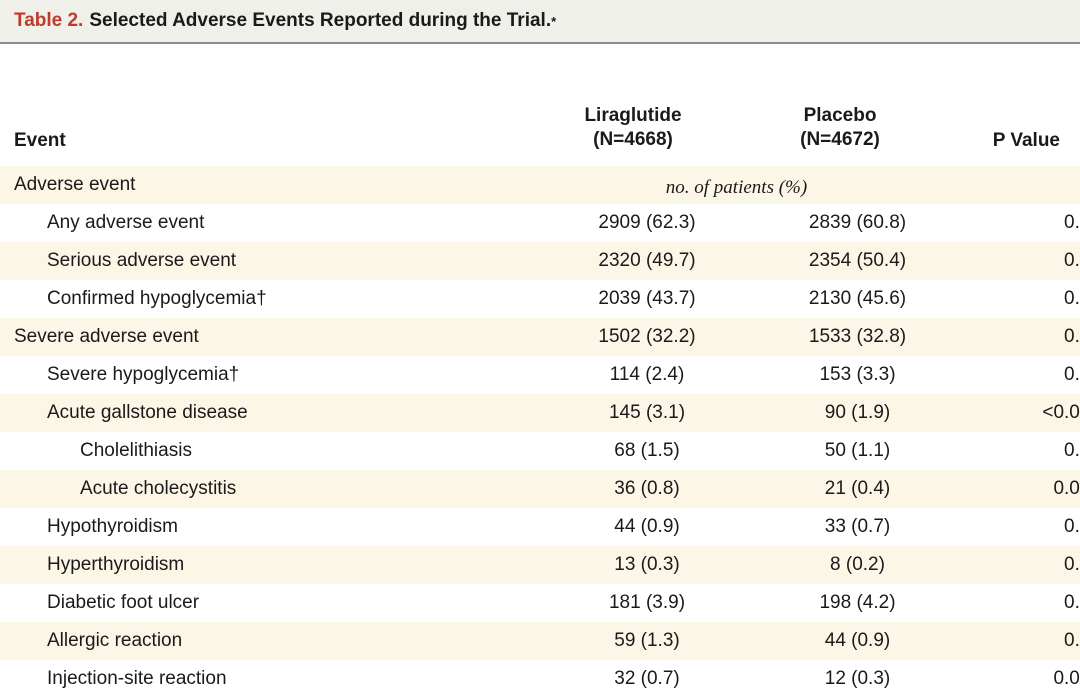  What do you see at coordinates (840, 115) in the screenshot?
I see `header-placebo-name: Placebo` at bounding box center [840, 115].